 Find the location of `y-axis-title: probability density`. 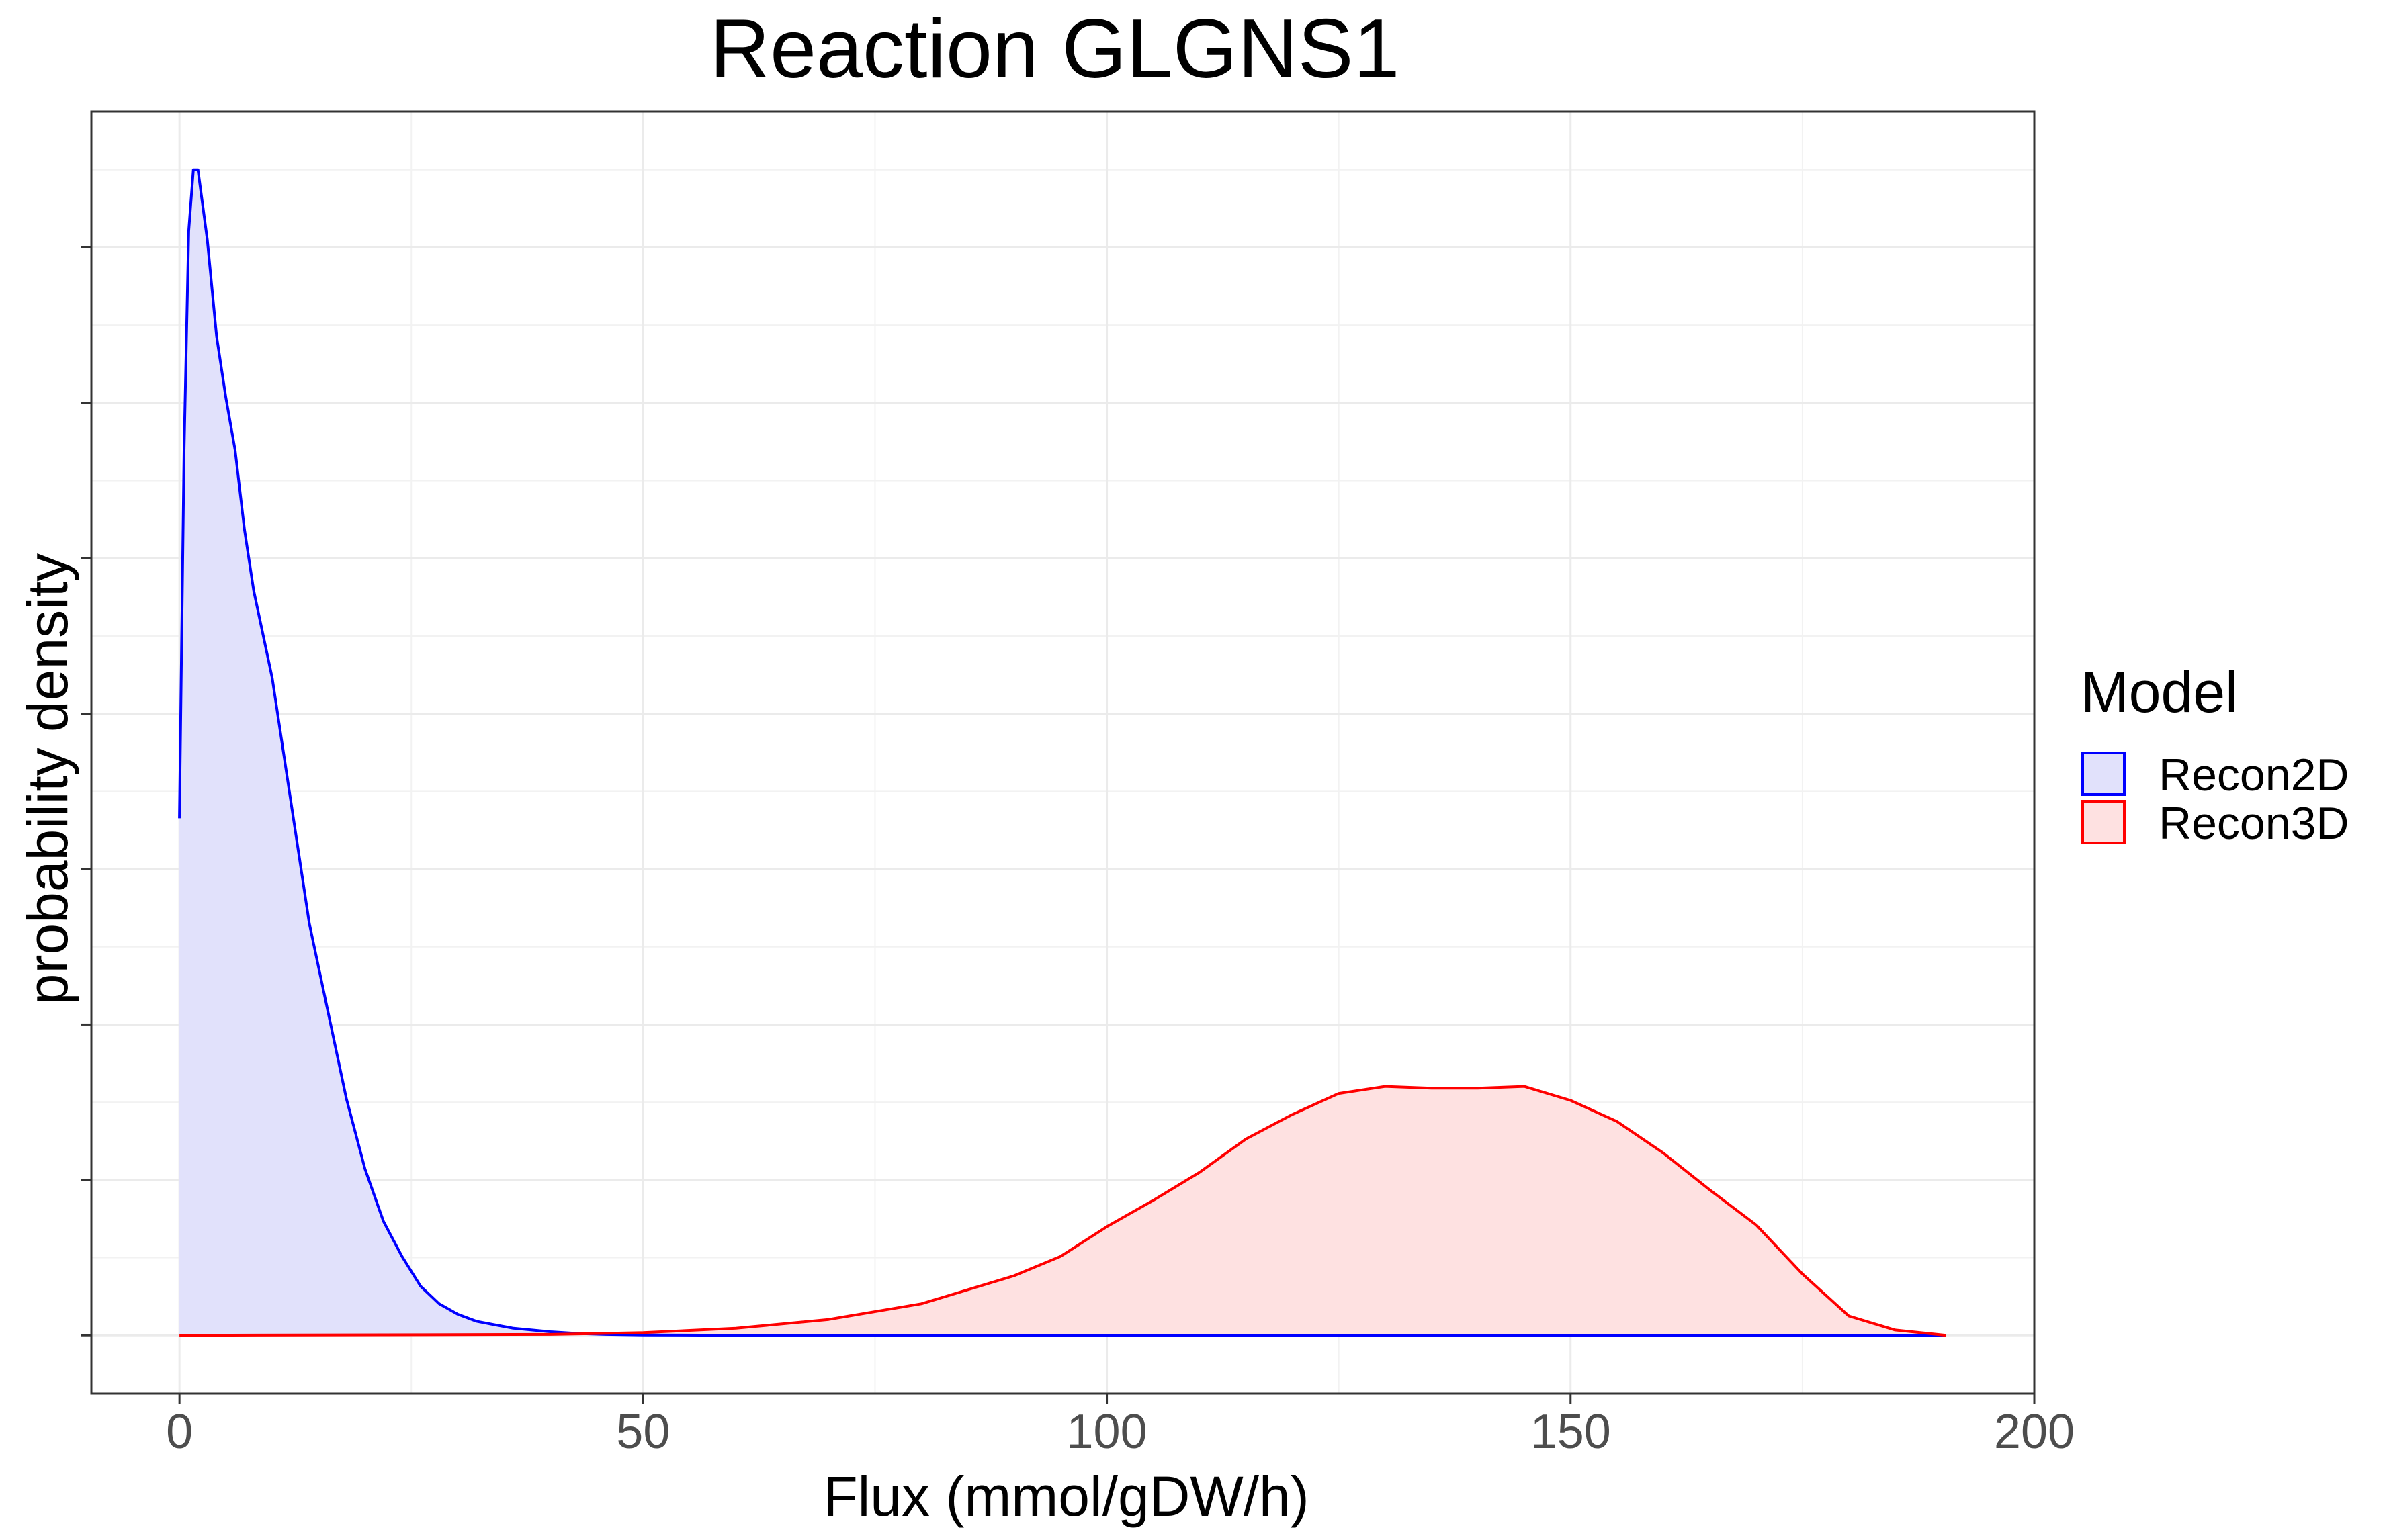

y-axis-title: probability density is located at coordinates (48, 779).